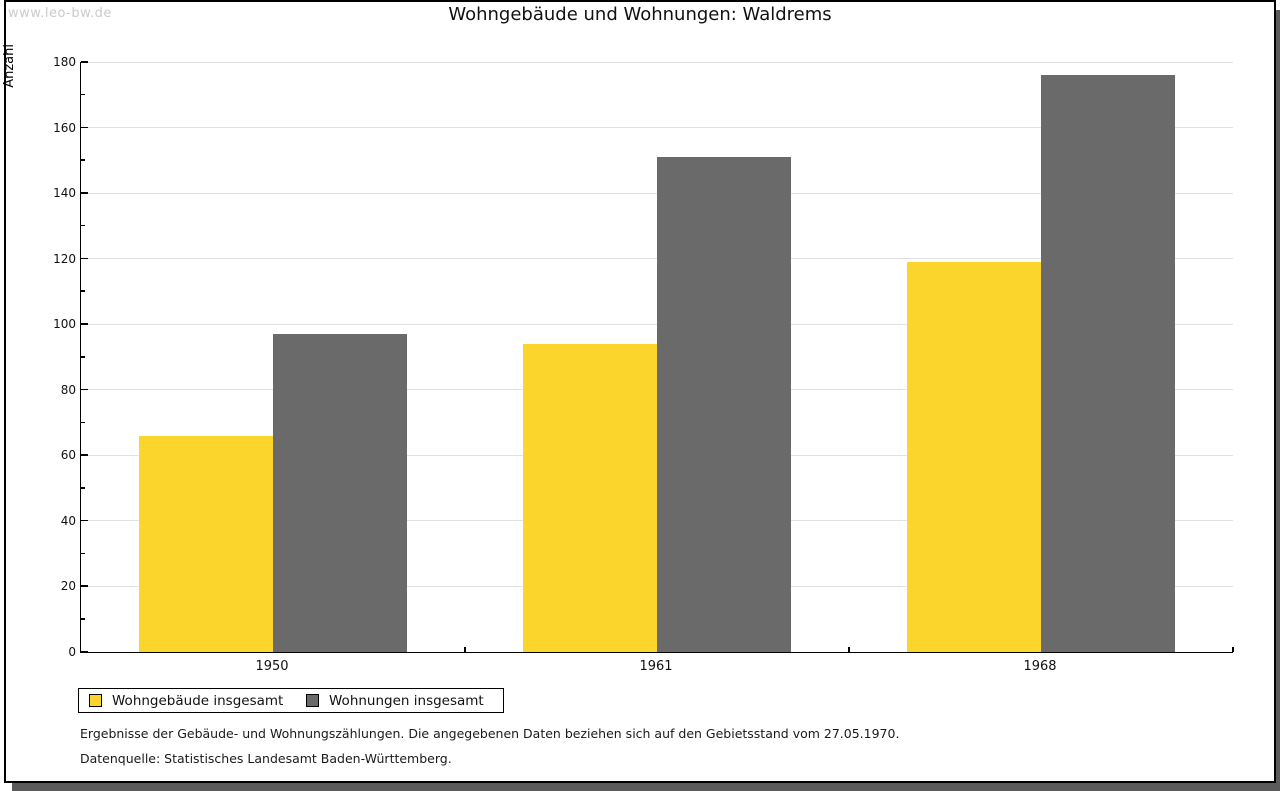 The image size is (1280, 791). I want to click on legend-swatch-wohngebaeude, so click(95, 700).